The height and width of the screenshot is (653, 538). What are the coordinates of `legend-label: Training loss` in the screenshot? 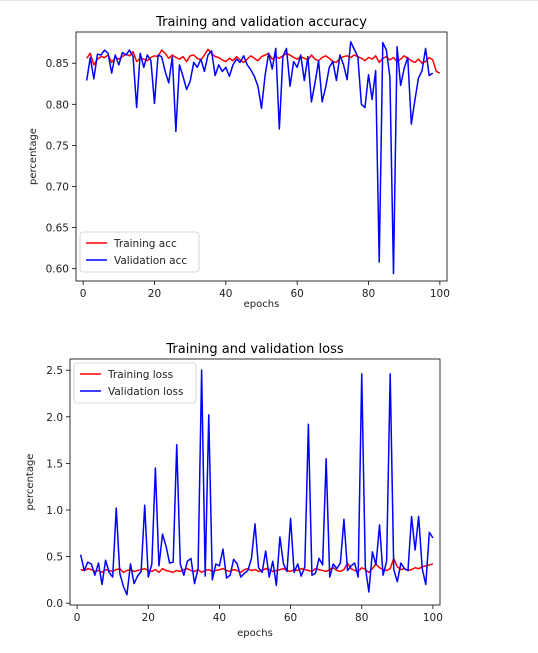 It's located at (140, 375).